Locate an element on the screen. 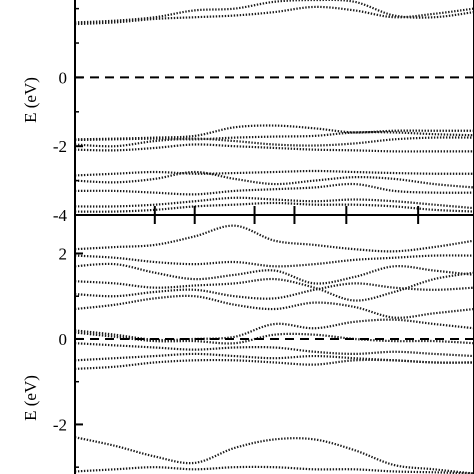 The image size is (474, 474). lower-ytick-label-0: -2 is located at coordinates (60, 424).